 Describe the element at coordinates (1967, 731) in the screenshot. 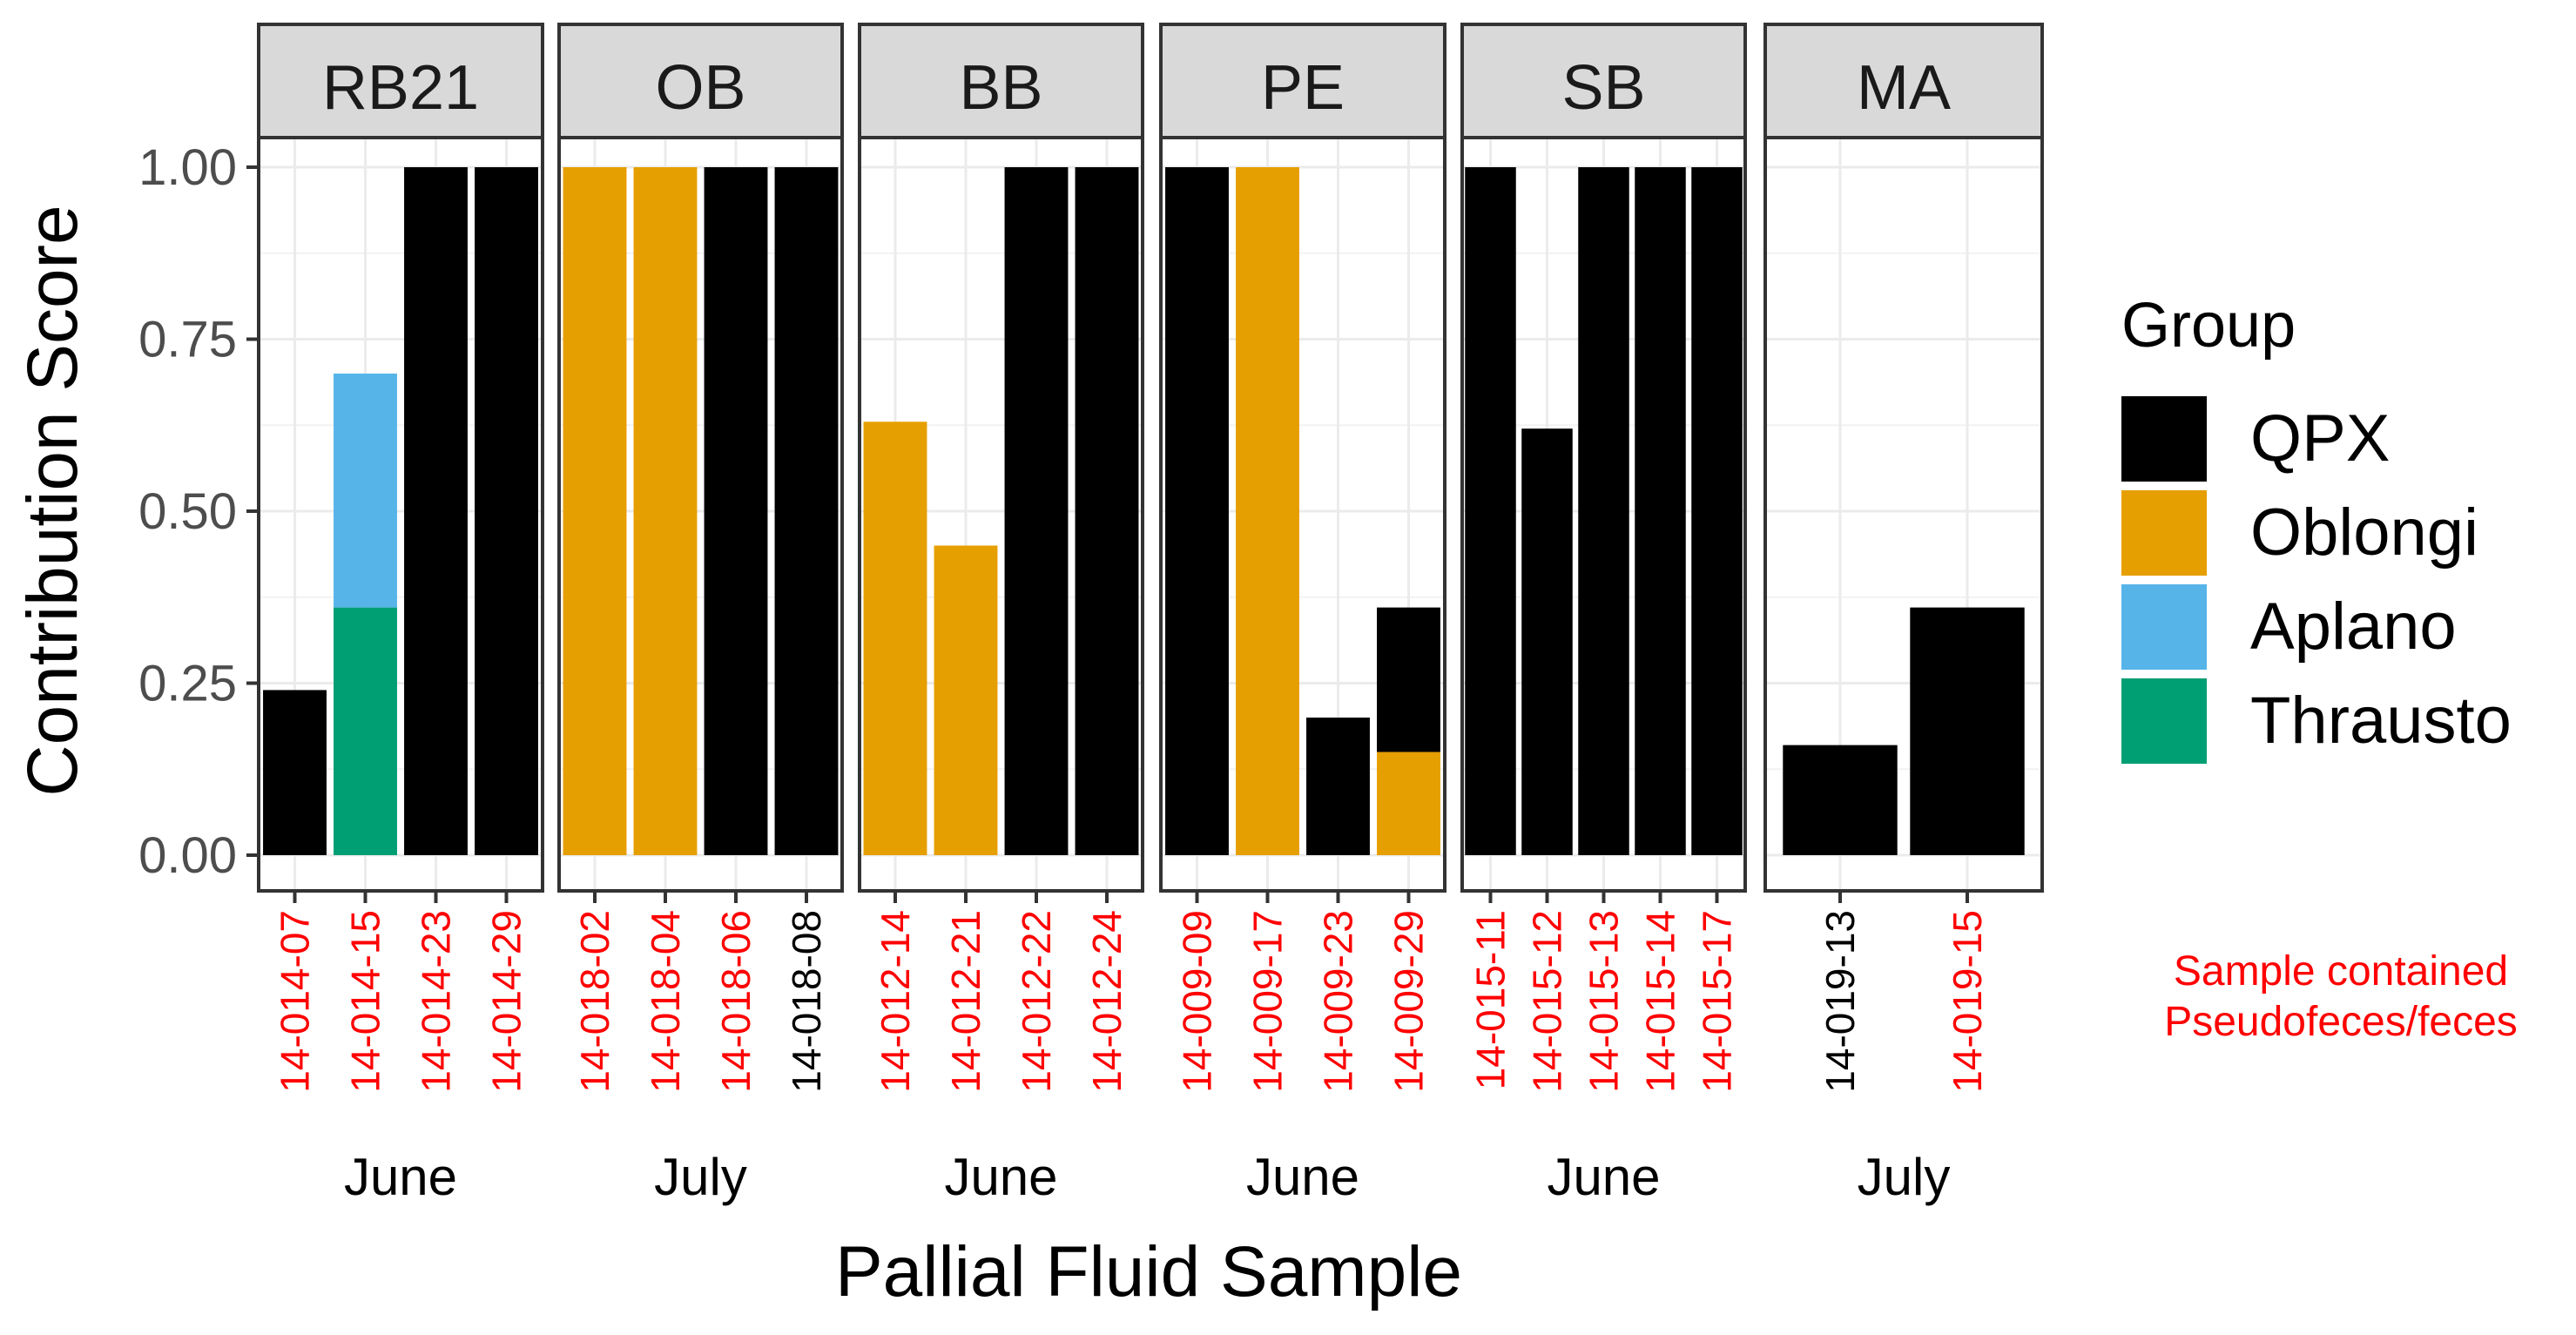

I see `bar-14-019-15-qpx` at that location.